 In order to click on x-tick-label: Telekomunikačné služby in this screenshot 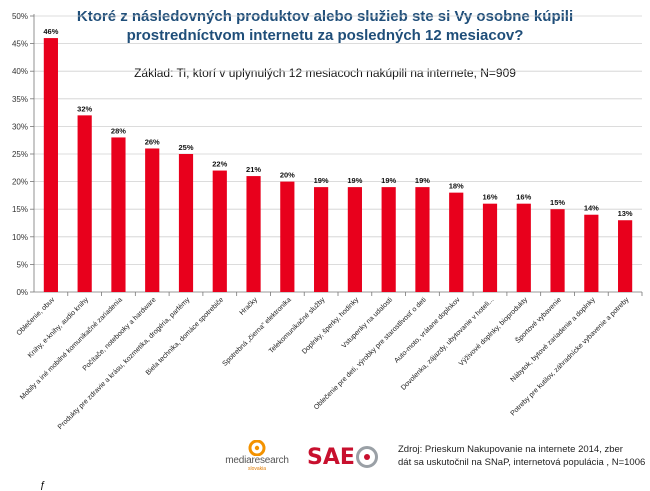, I will do `click(297, 325)`.